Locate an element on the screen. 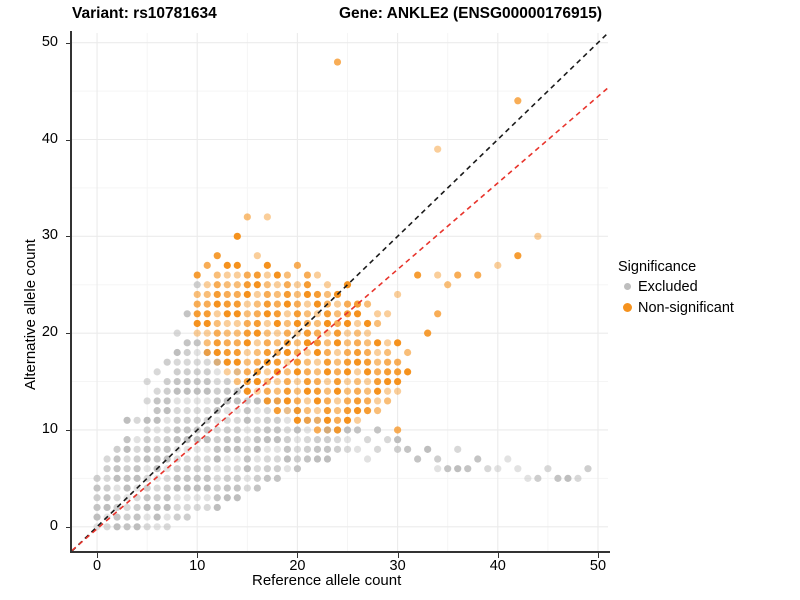 The width and height of the screenshot is (800, 600). x-tick-label: 20 is located at coordinates (297, 566).